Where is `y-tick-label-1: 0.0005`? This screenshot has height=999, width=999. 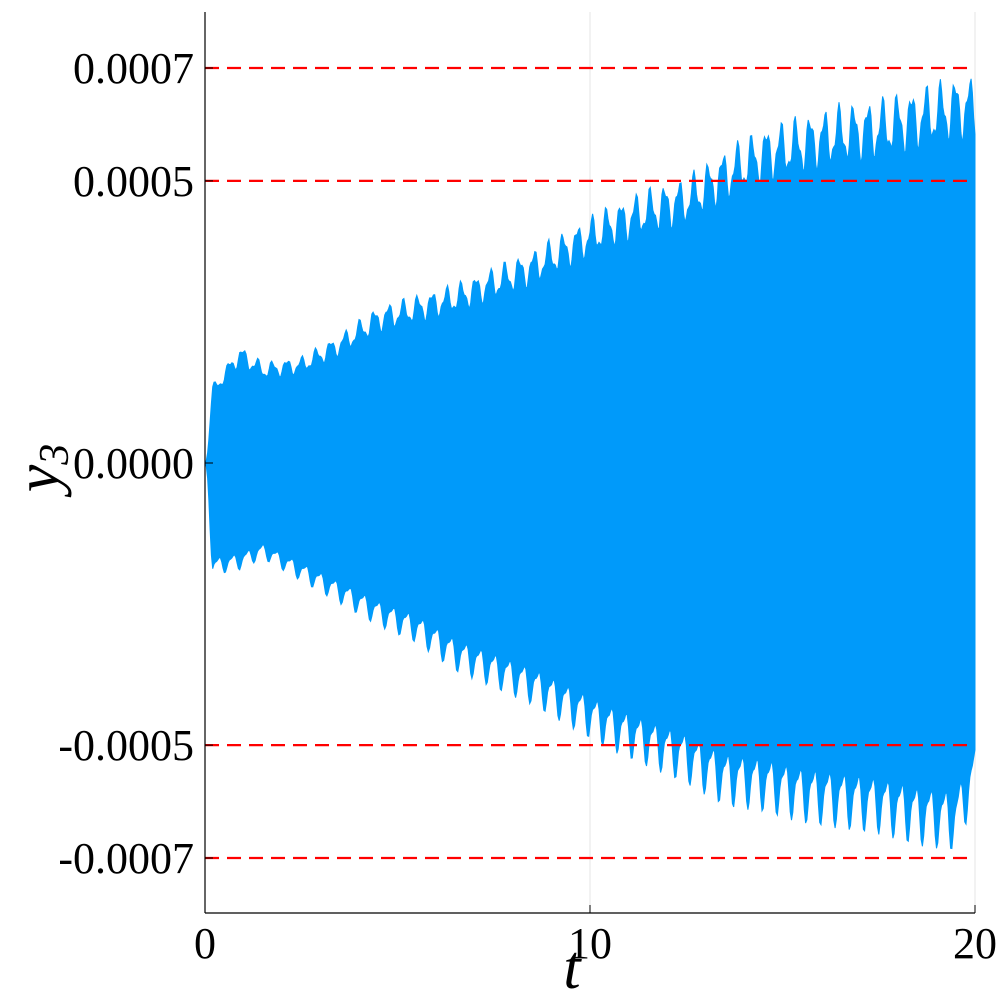
y-tick-label-1: 0.0005 is located at coordinates (133, 181).